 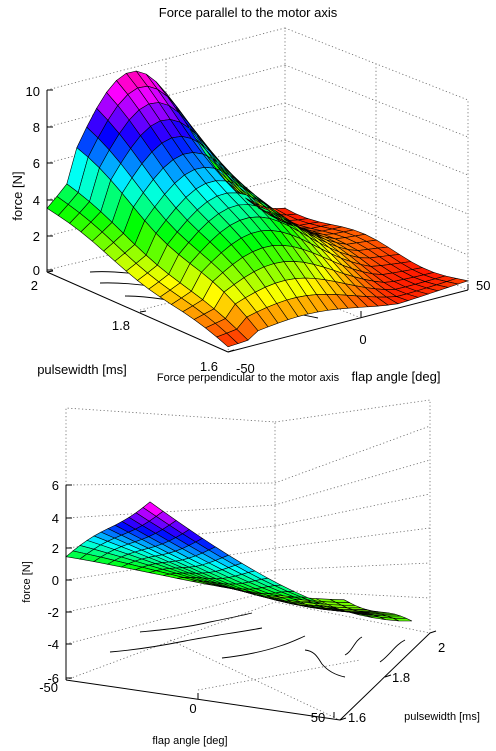 I want to click on bottom-y-label: pulsewidth [ms], so click(x=442, y=717).